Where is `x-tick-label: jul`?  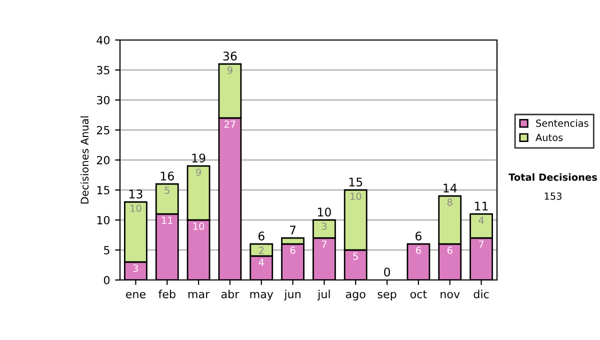
x-tick-label: jul is located at coordinates (323, 295).